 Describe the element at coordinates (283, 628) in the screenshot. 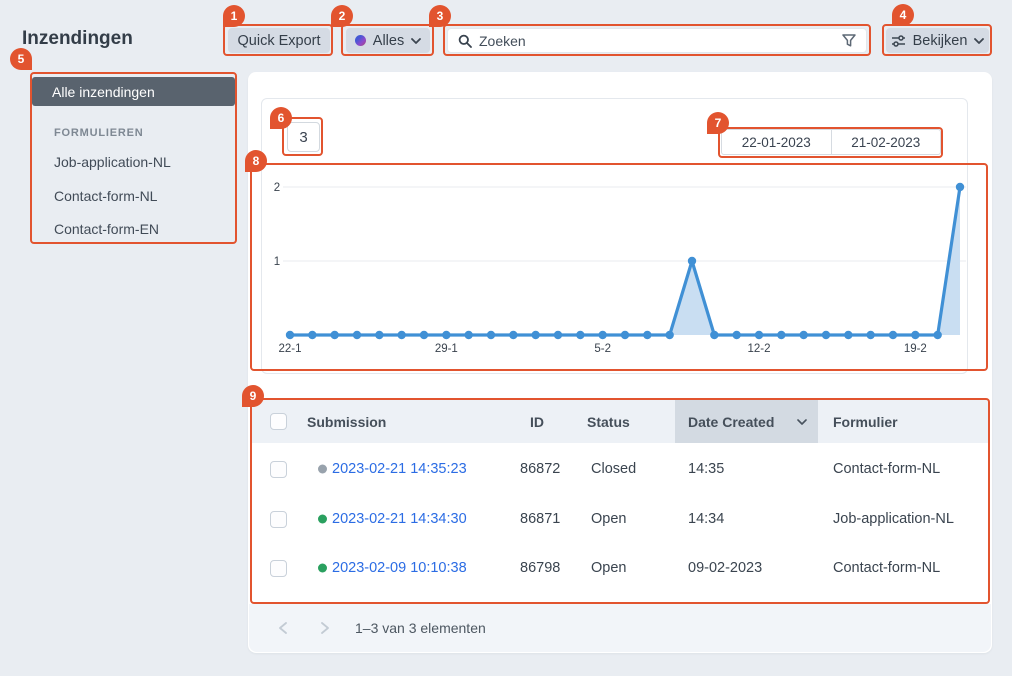

I see `prev-page-icon` at that location.